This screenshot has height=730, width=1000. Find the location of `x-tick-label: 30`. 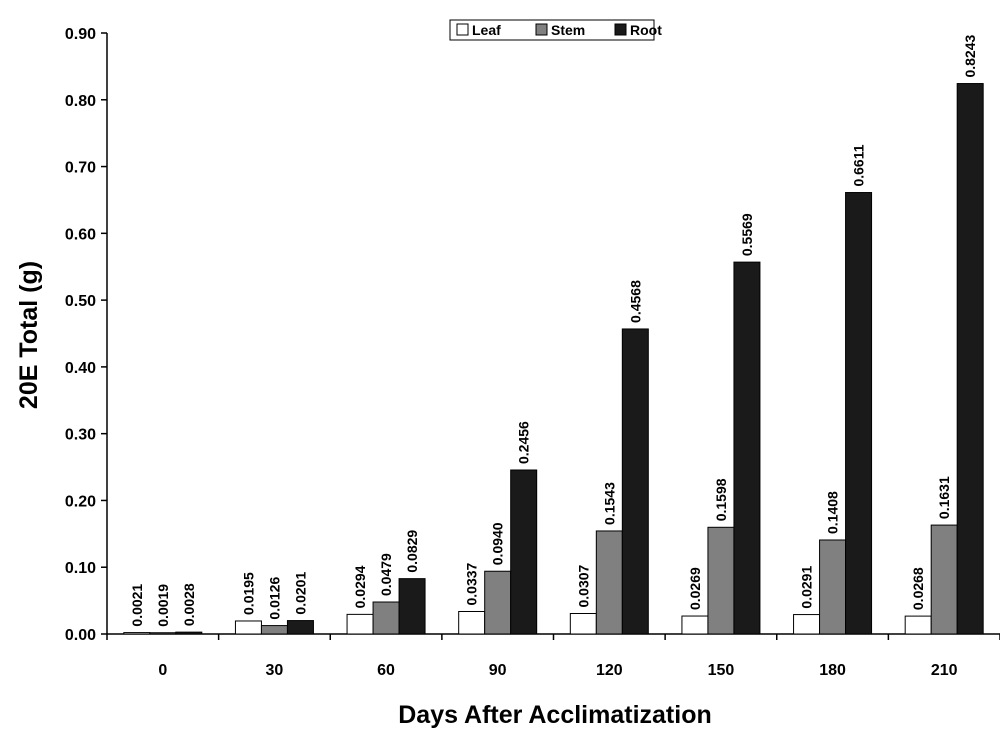

x-tick-label: 30 is located at coordinates (275, 670).